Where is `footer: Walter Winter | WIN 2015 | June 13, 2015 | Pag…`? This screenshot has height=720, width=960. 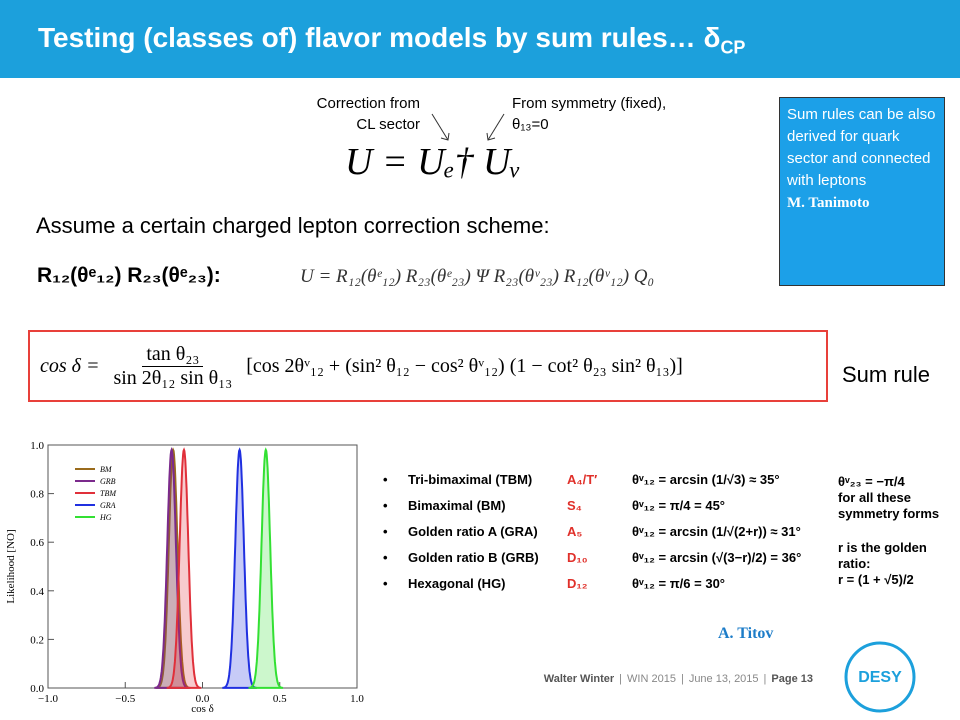 footer: Walter Winter | WIN 2015 | June 13, 2015 | Pag… is located at coordinates (678, 679).